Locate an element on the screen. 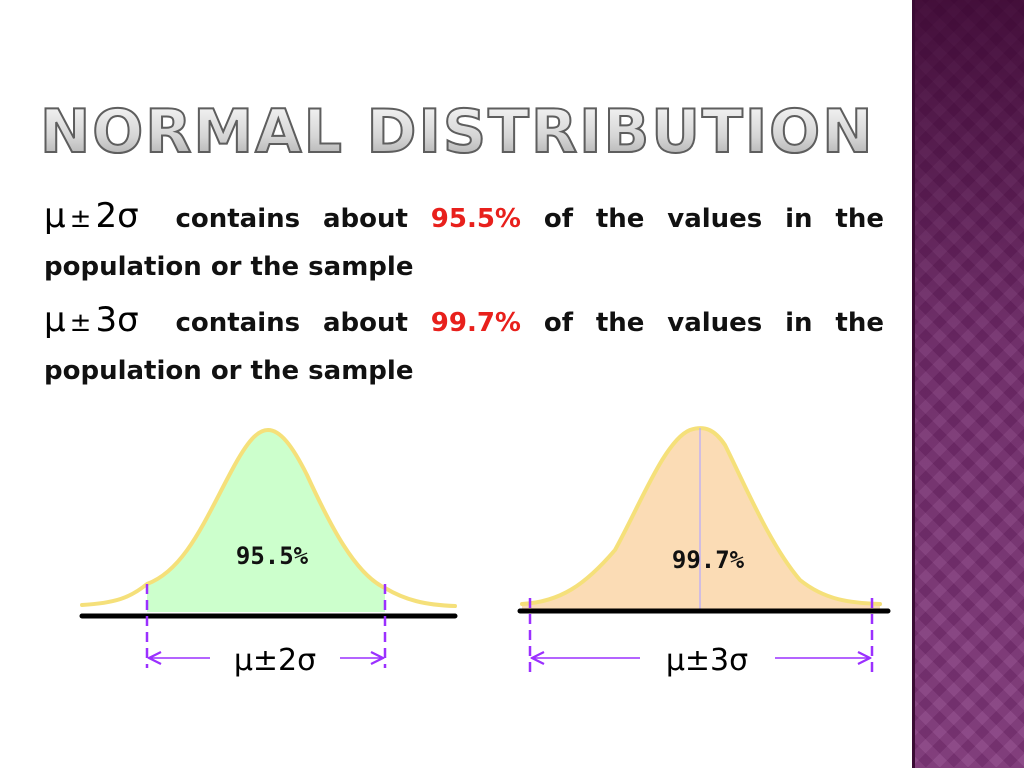 This screenshot has width=1024, height=768. curve-2-sigma: 95.5% μ±2σ is located at coordinates (268, 552).